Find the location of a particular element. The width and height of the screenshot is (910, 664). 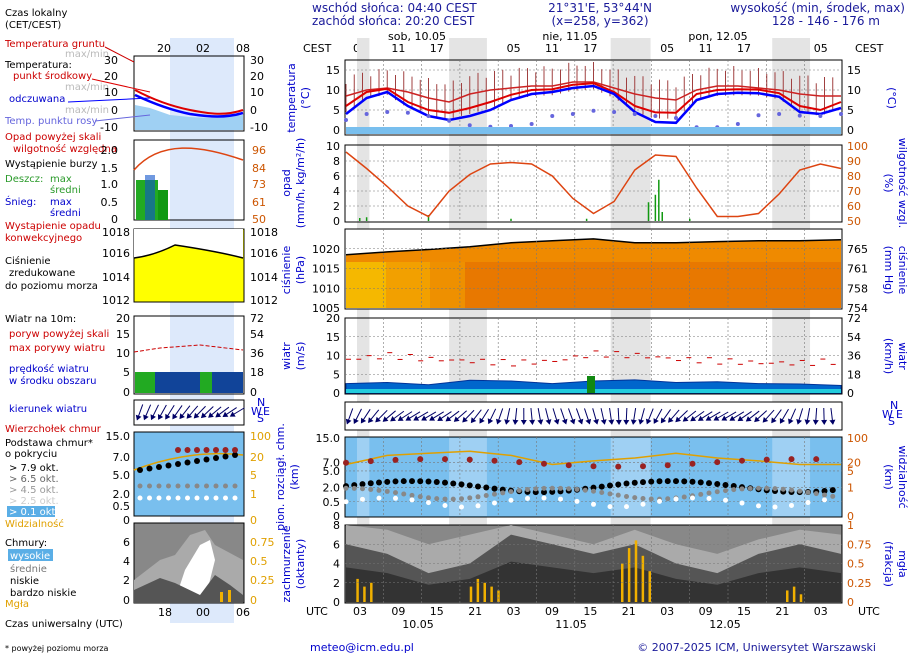

height-values: 128 - 146 - 176 m is located at coordinates (826, 21).